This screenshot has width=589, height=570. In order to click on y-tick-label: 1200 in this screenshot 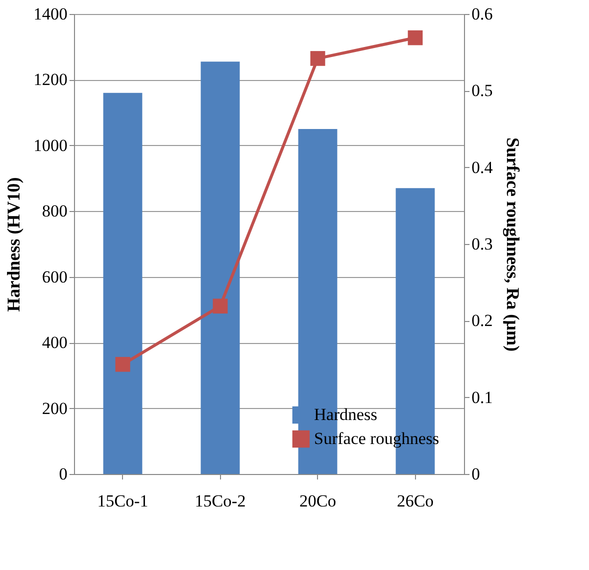, I will do `click(51, 80)`.